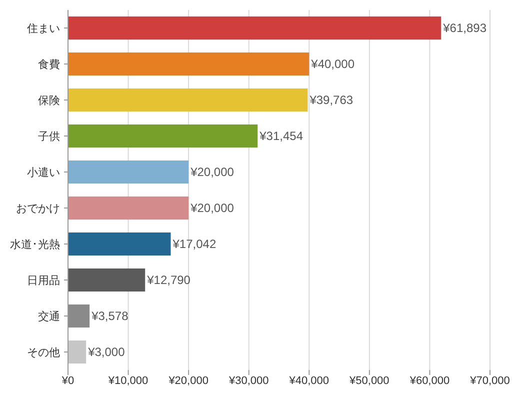 The width and height of the screenshot is (525, 397). What do you see at coordinates (49, 64) in the screenshot?
I see `y-tick-label: 食費` at bounding box center [49, 64].